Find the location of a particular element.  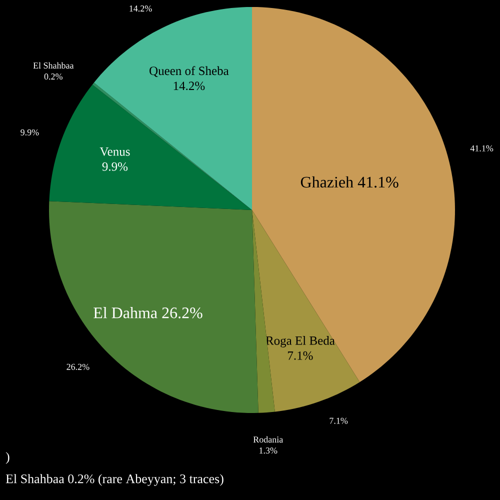

slice-label: El Shahbaa is located at coordinates (53, 65).